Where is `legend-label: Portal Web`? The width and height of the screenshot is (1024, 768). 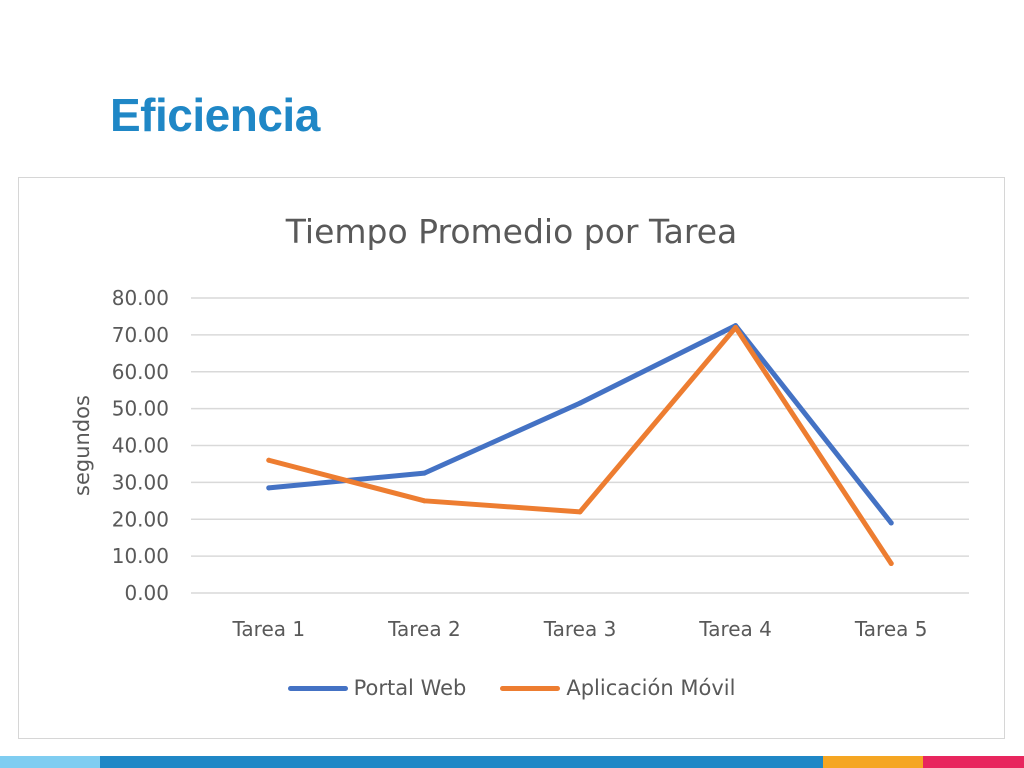 legend-label: Portal Web is located at coordinates (410, 688).